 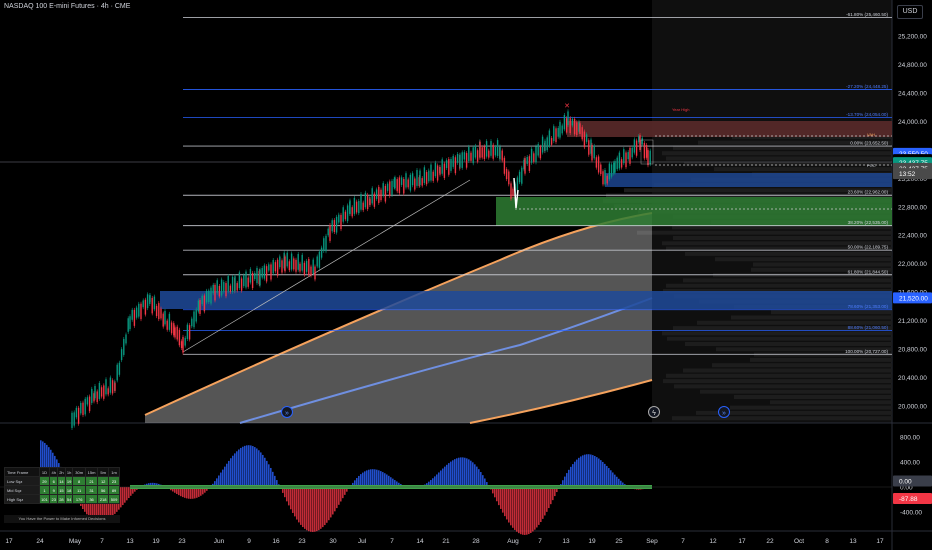 What do you see at coordinates (103, 499) in the screenshot?
I see `table-cell: 218` at bounding box center [103, 499].